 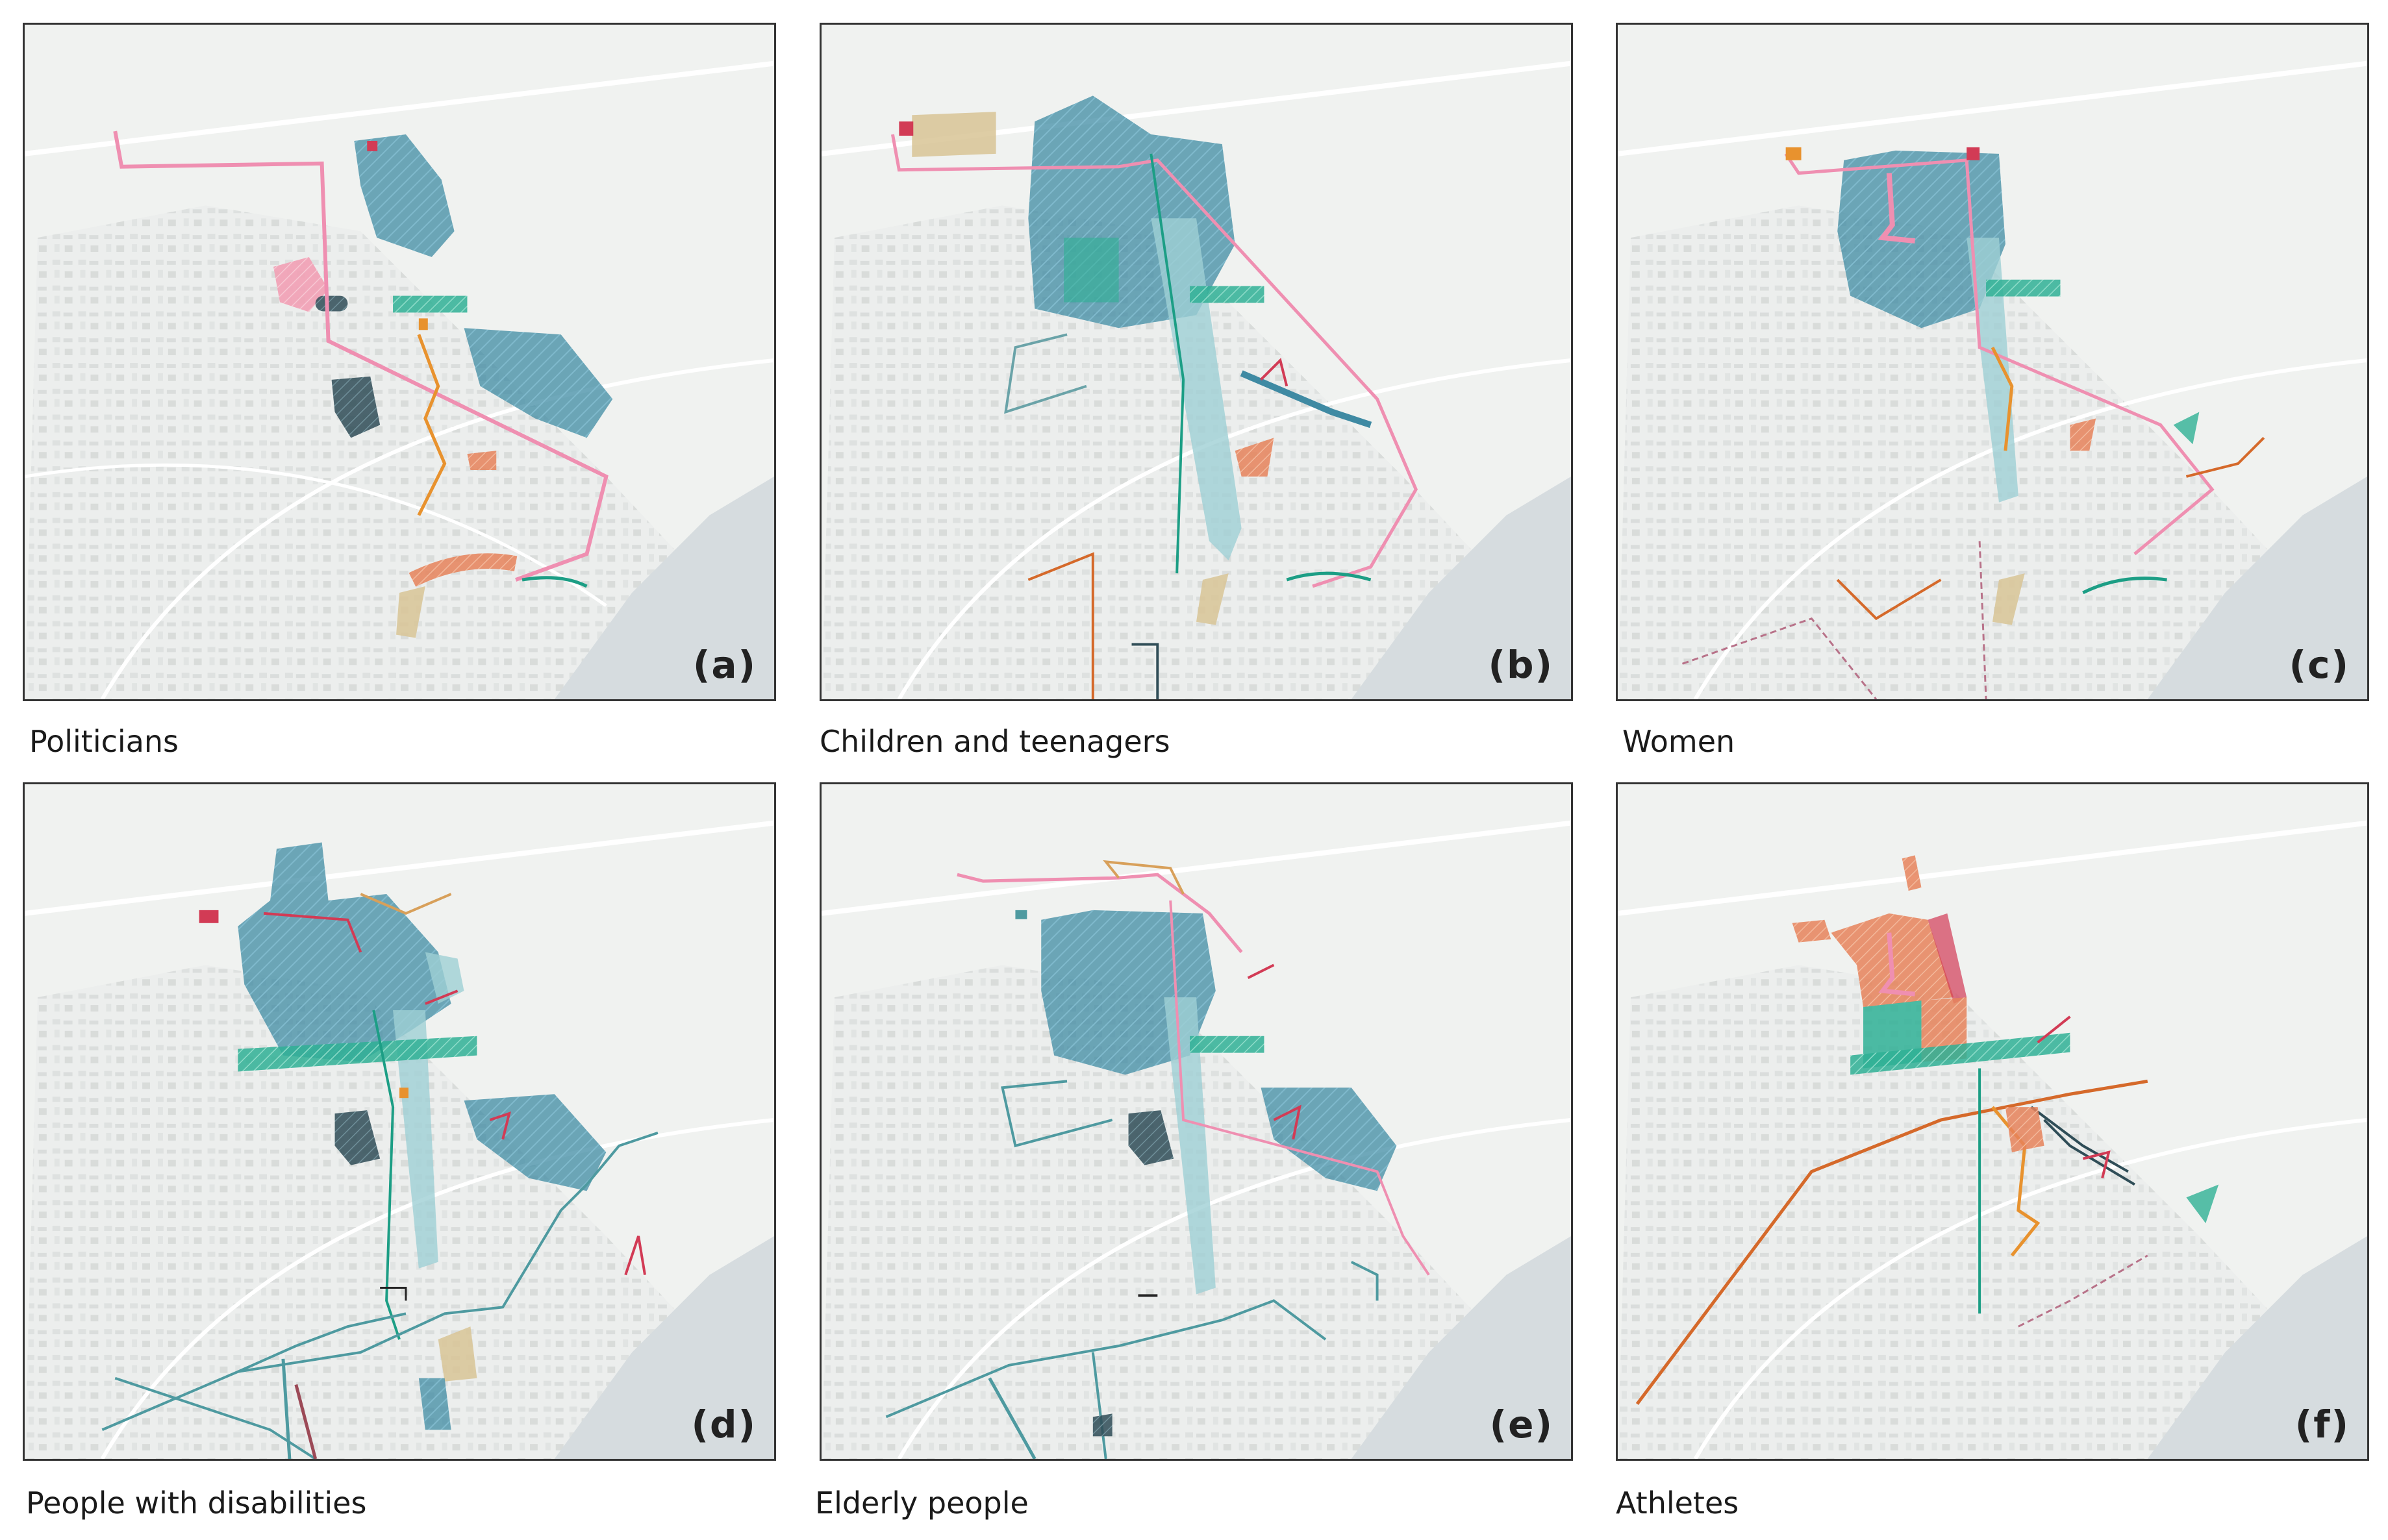 What do you see at coordinates (104, 742) in the screenshot?
I see `panel-caption: Politicians` at bounding box center [104, 742].